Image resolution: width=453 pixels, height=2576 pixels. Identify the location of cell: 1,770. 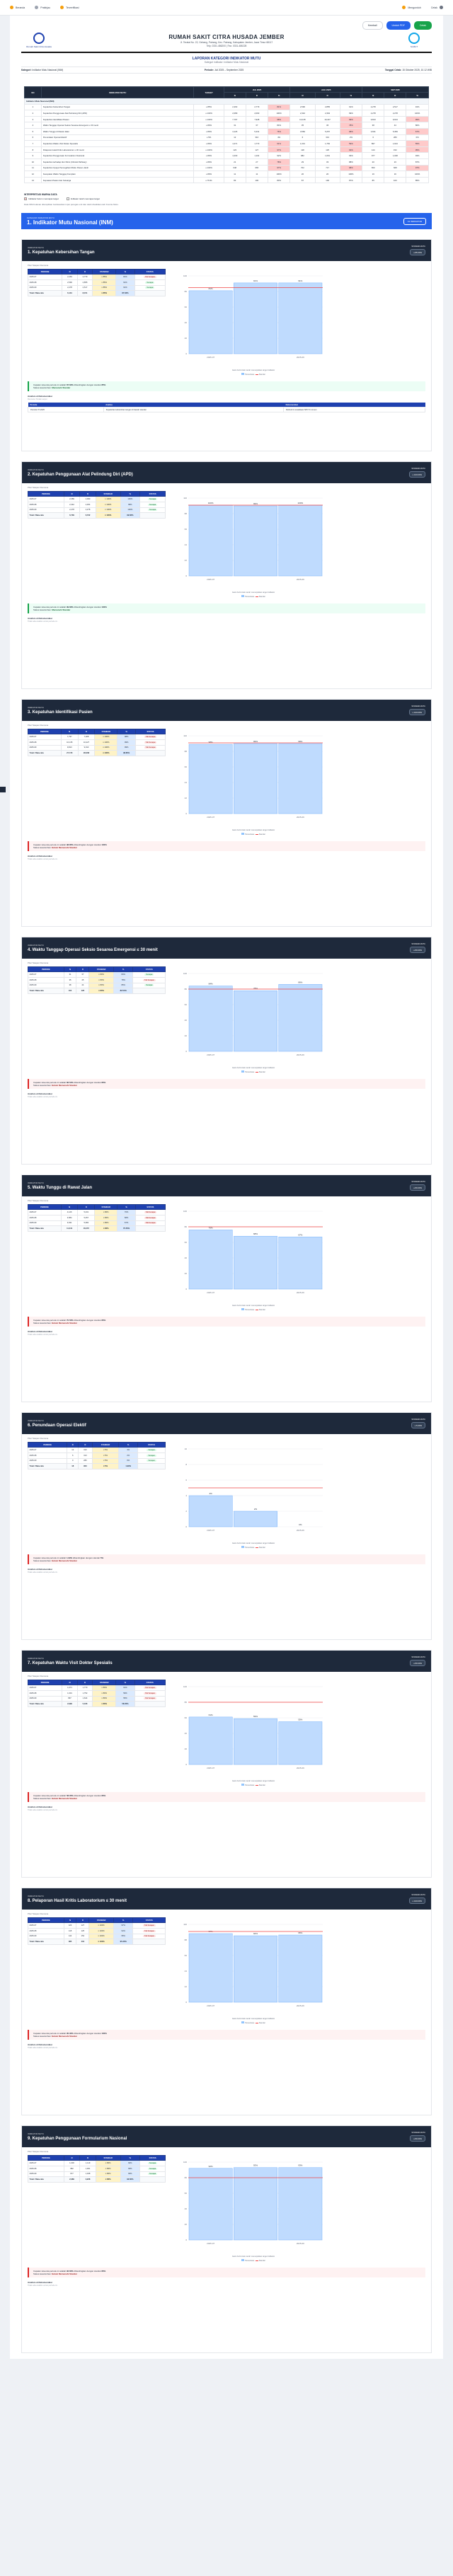
(85, 1688).